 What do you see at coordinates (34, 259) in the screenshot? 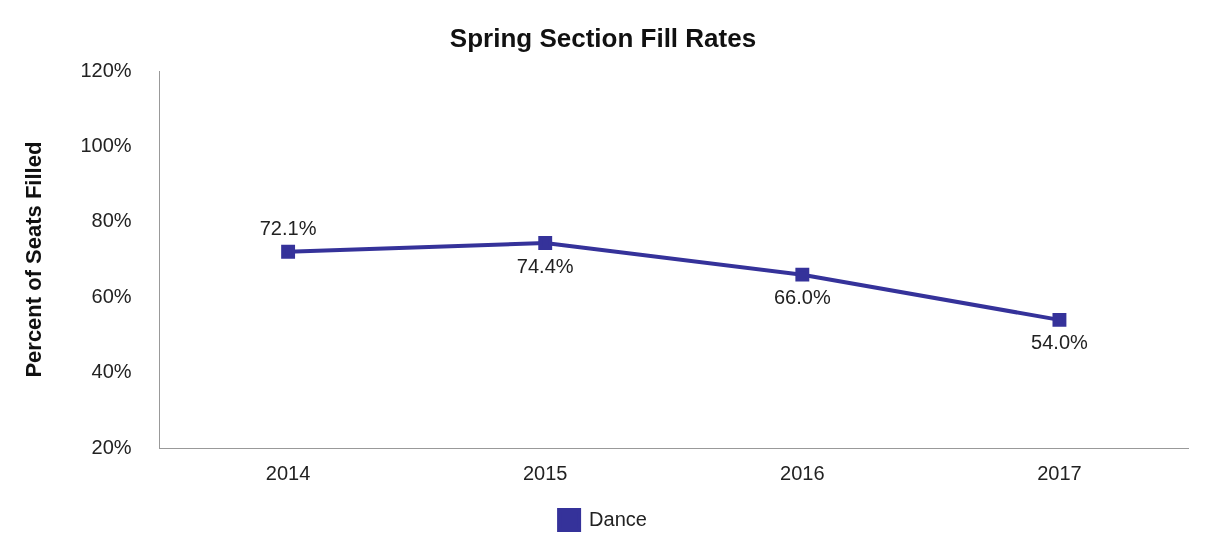
I see `y-axis-title: Percent of Seats Filled` at bounding box center [34, 259].